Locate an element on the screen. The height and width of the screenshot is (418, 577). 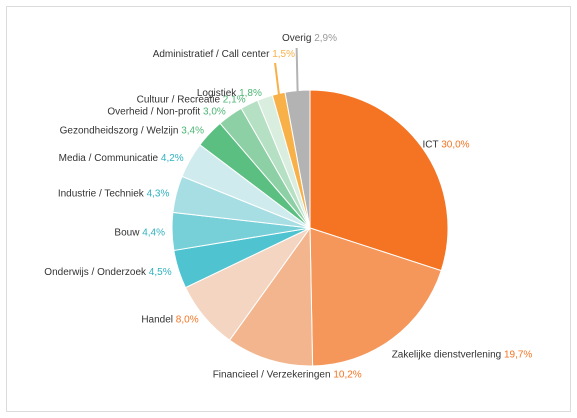
pie-slice-zakelijke-dienstverlening is located at coordinates (375, 297).